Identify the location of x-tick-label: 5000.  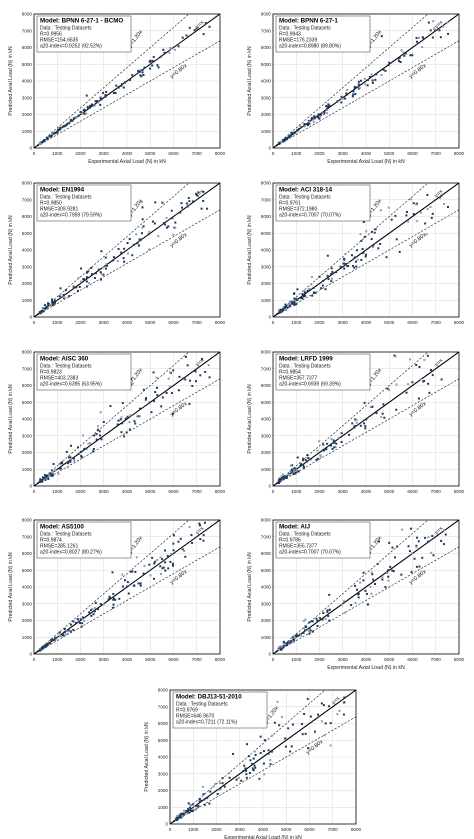
(150, 659).